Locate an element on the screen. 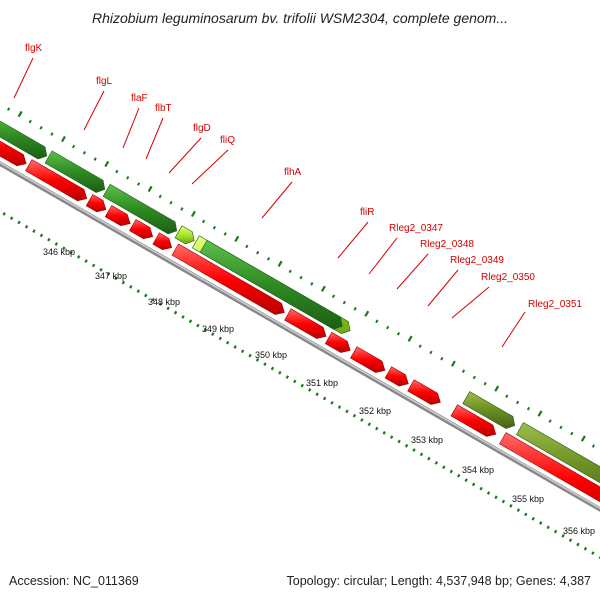 The image size is (600, 600). gene-label-Rleg2_0348: Rleg2_0348 is located at coordinates (447, 244).